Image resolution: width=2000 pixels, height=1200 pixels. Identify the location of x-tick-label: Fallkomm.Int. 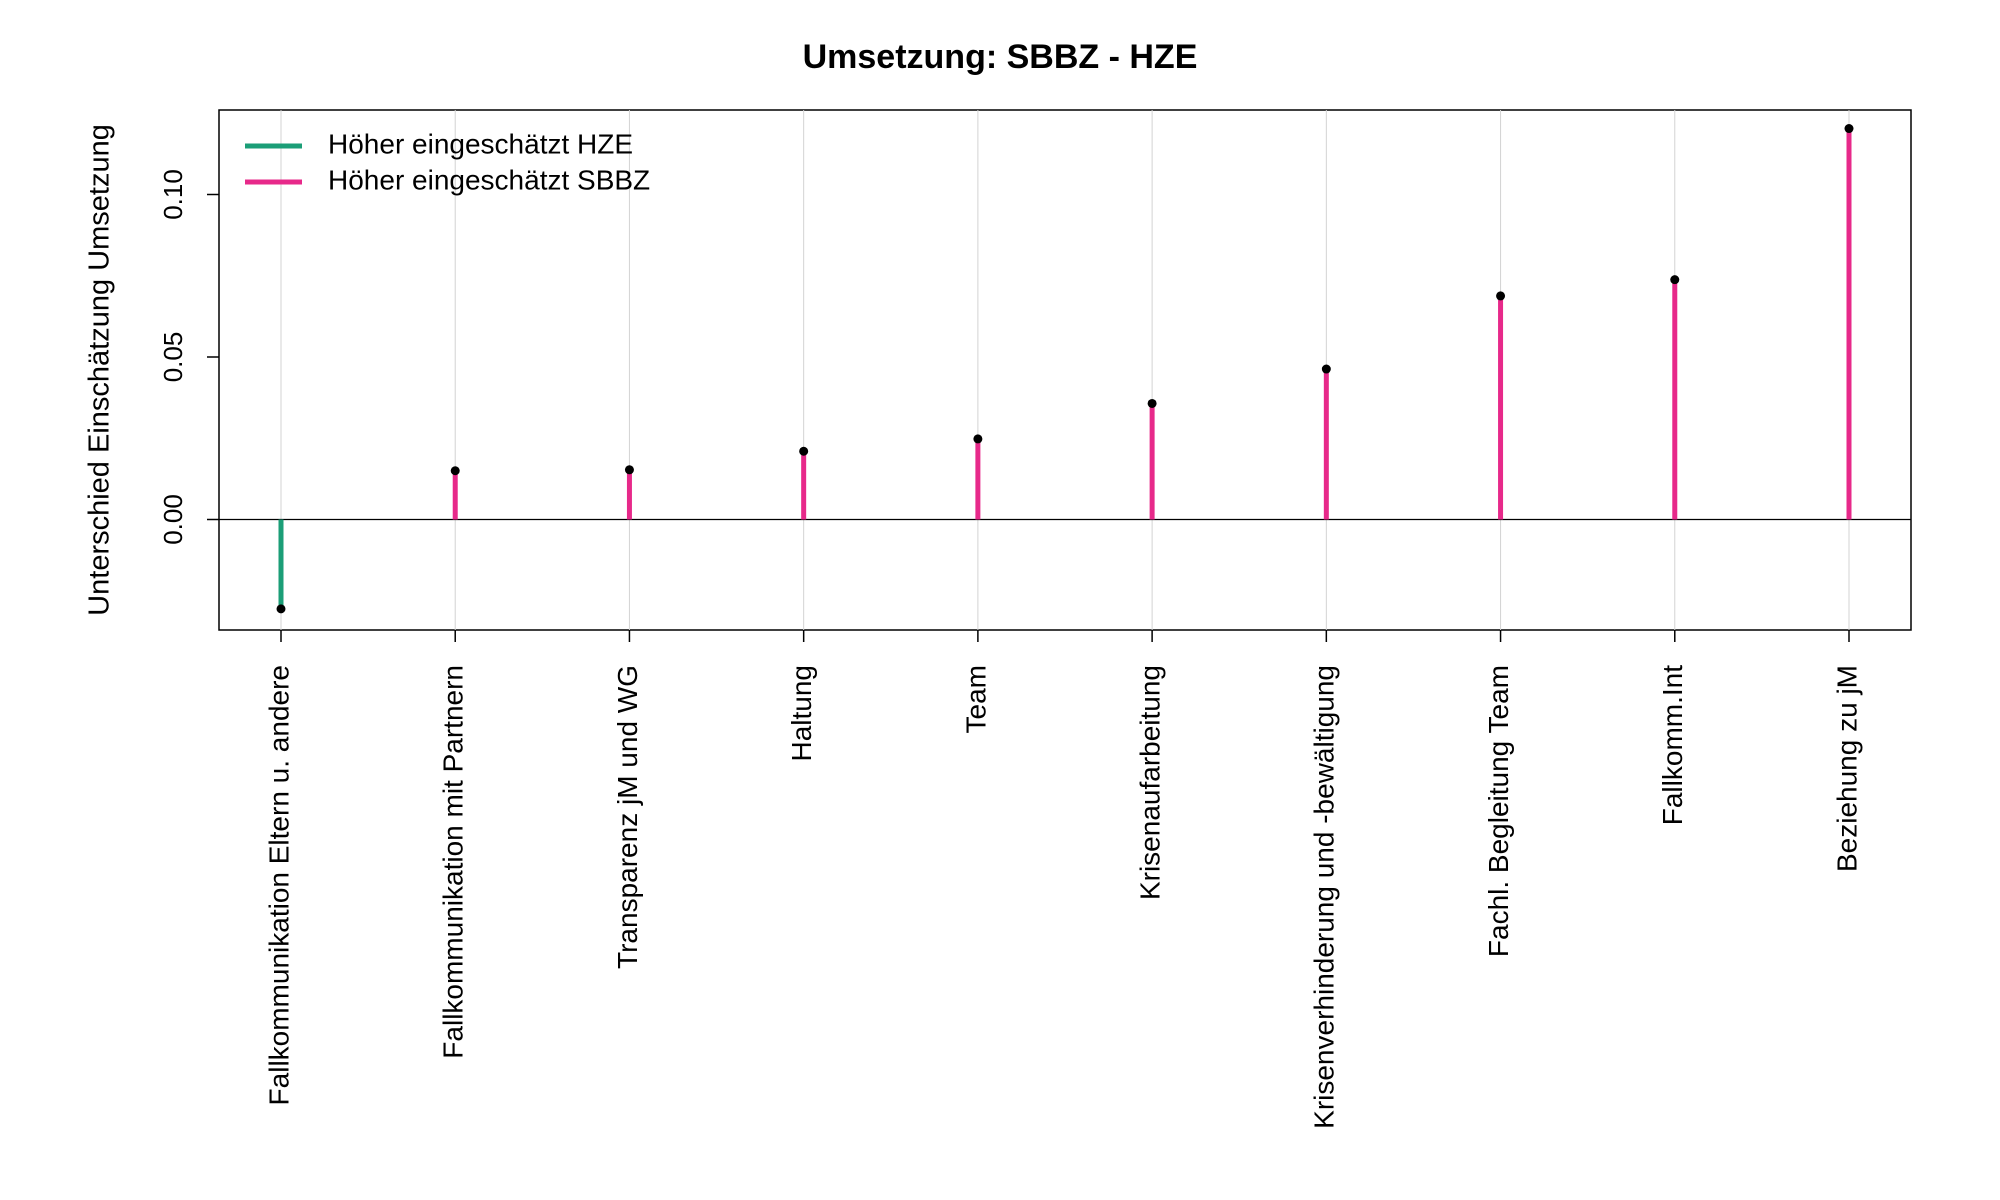
(1672, 745).